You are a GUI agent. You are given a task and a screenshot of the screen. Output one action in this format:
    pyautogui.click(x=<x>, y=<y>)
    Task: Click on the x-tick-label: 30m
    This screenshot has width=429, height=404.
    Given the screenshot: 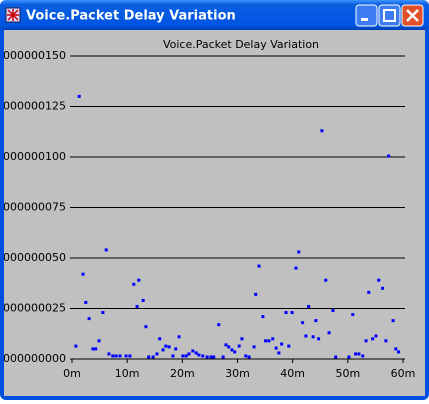 What is the action you would take?
    pyautogui.click(x=237, y=373)
    